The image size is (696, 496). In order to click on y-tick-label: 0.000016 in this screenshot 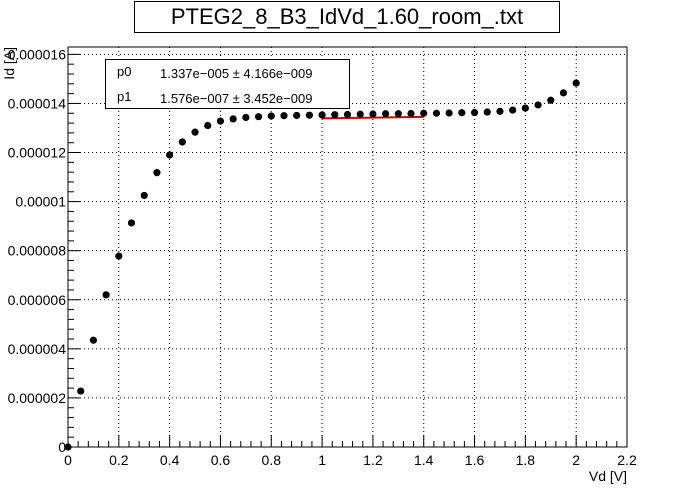, I will do `click(37, 54)`.